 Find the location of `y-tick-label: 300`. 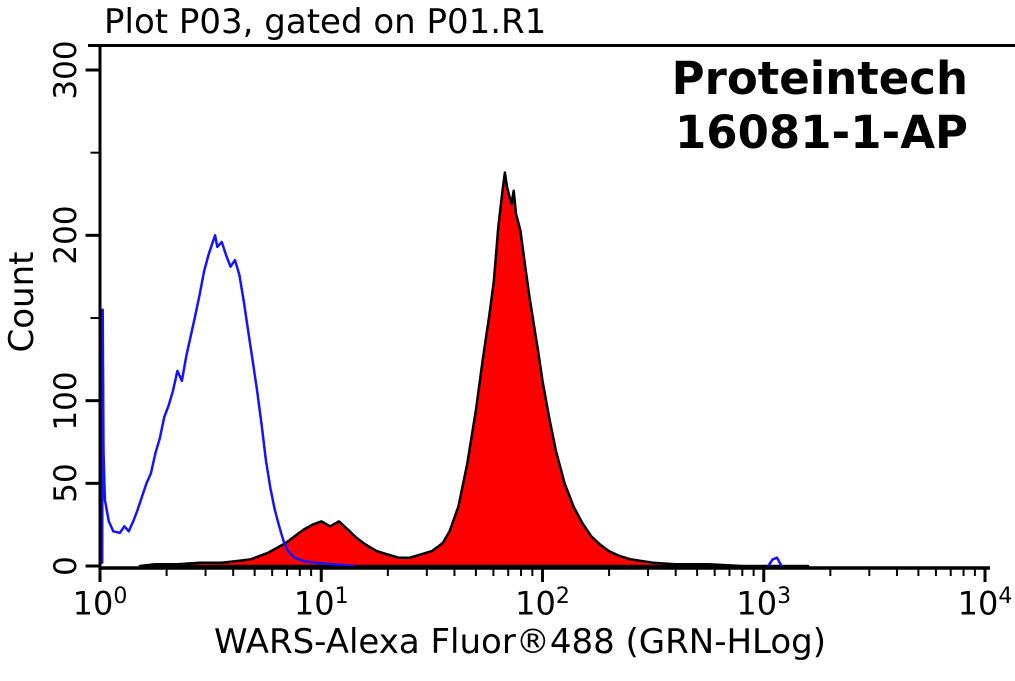

y-tick-label: 300 is located at coordinates (66, 70).